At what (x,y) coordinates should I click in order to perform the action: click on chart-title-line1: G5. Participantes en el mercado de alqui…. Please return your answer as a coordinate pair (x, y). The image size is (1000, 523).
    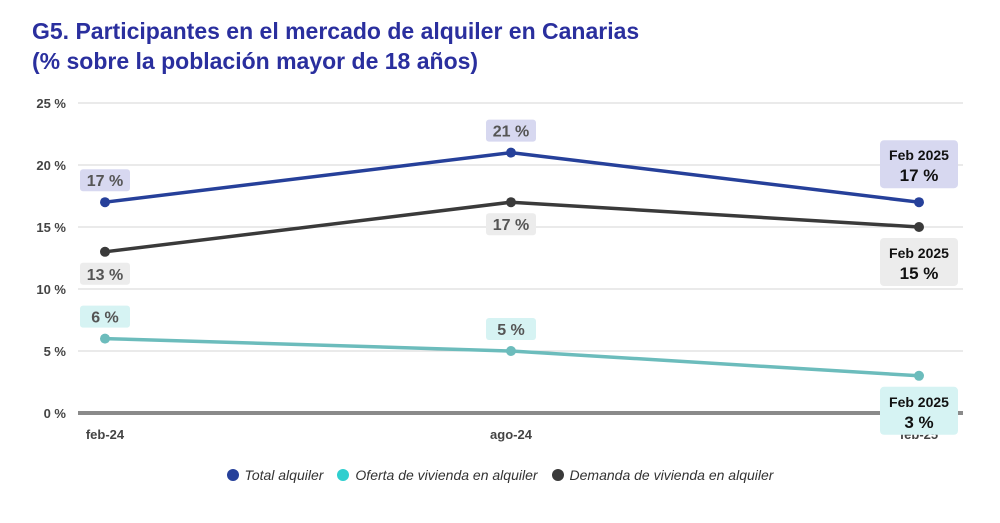
    Looking at the image, I should click on (336, 31).